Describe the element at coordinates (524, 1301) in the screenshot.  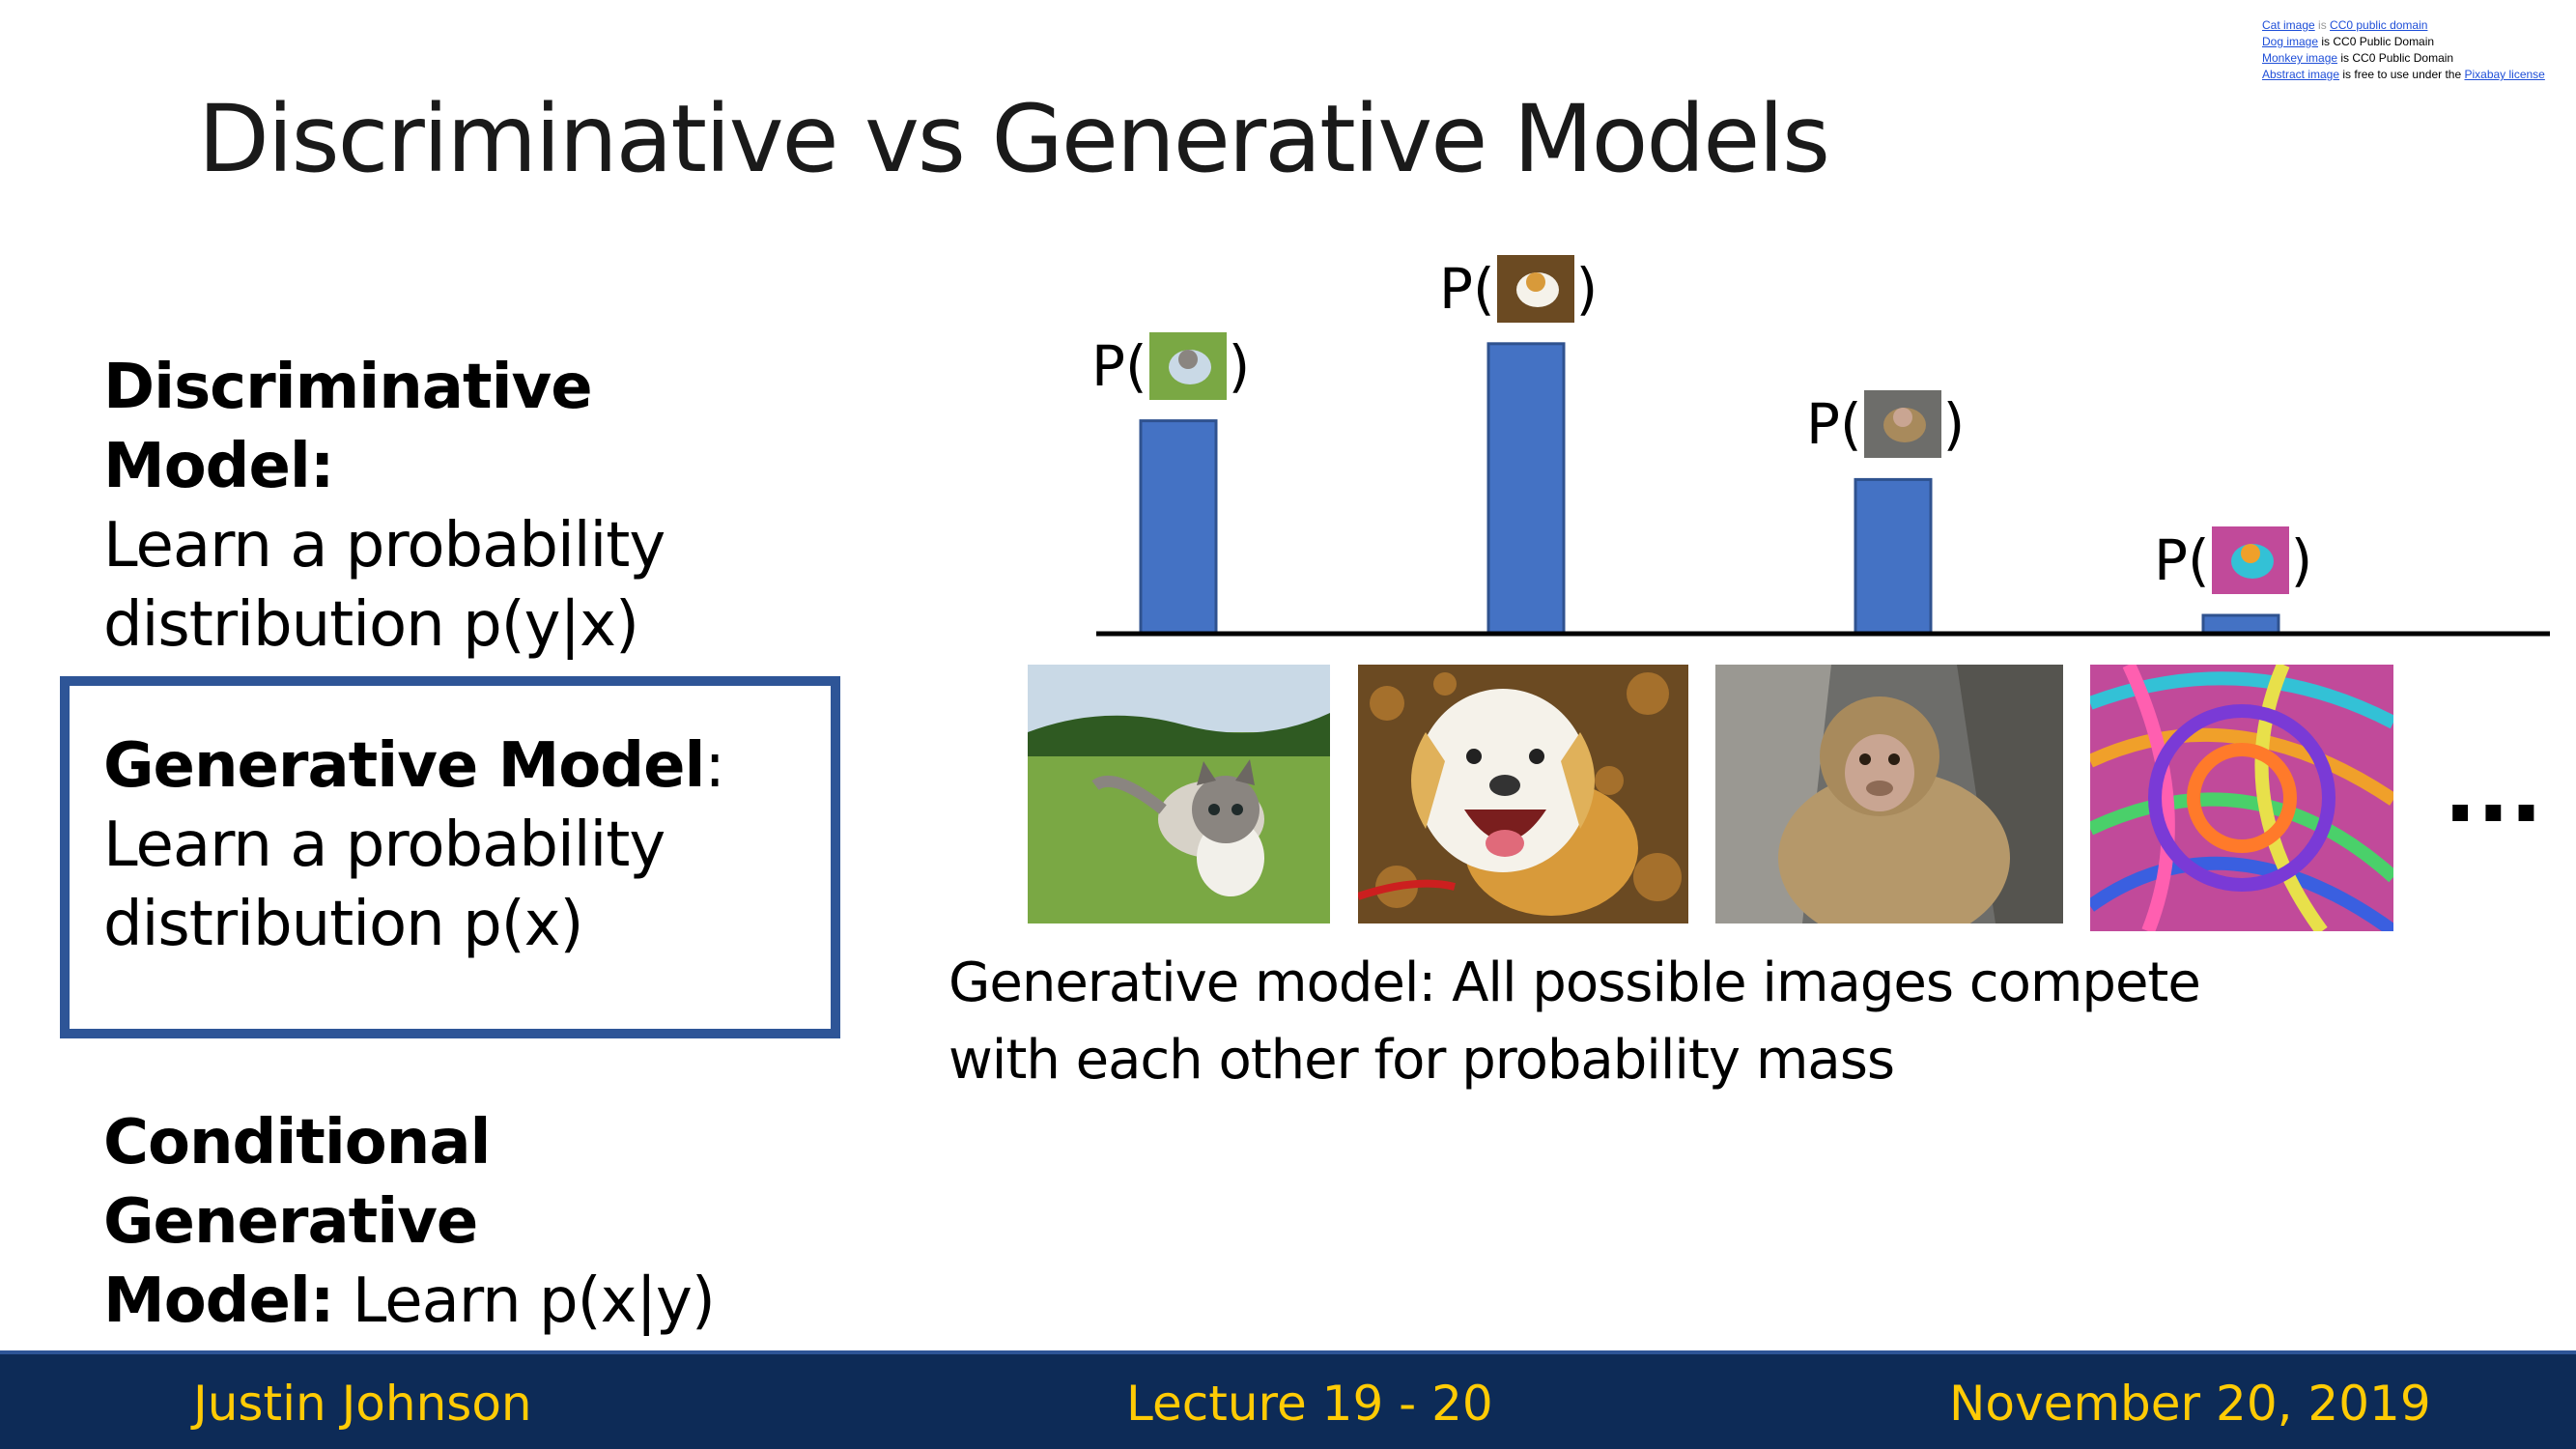
I see `conditional-body: Learn p(x|y)` at that location.